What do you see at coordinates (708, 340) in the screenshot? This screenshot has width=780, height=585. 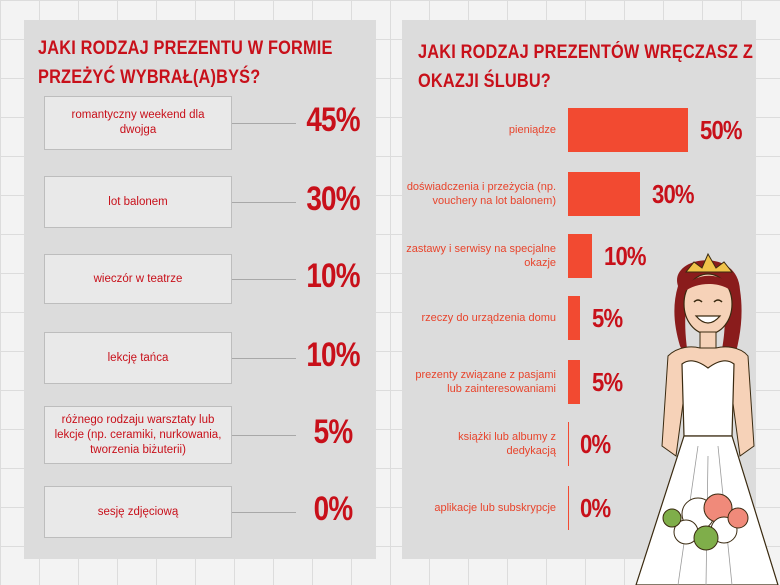 I see `neck-shape` at bounding box center [708, 340].